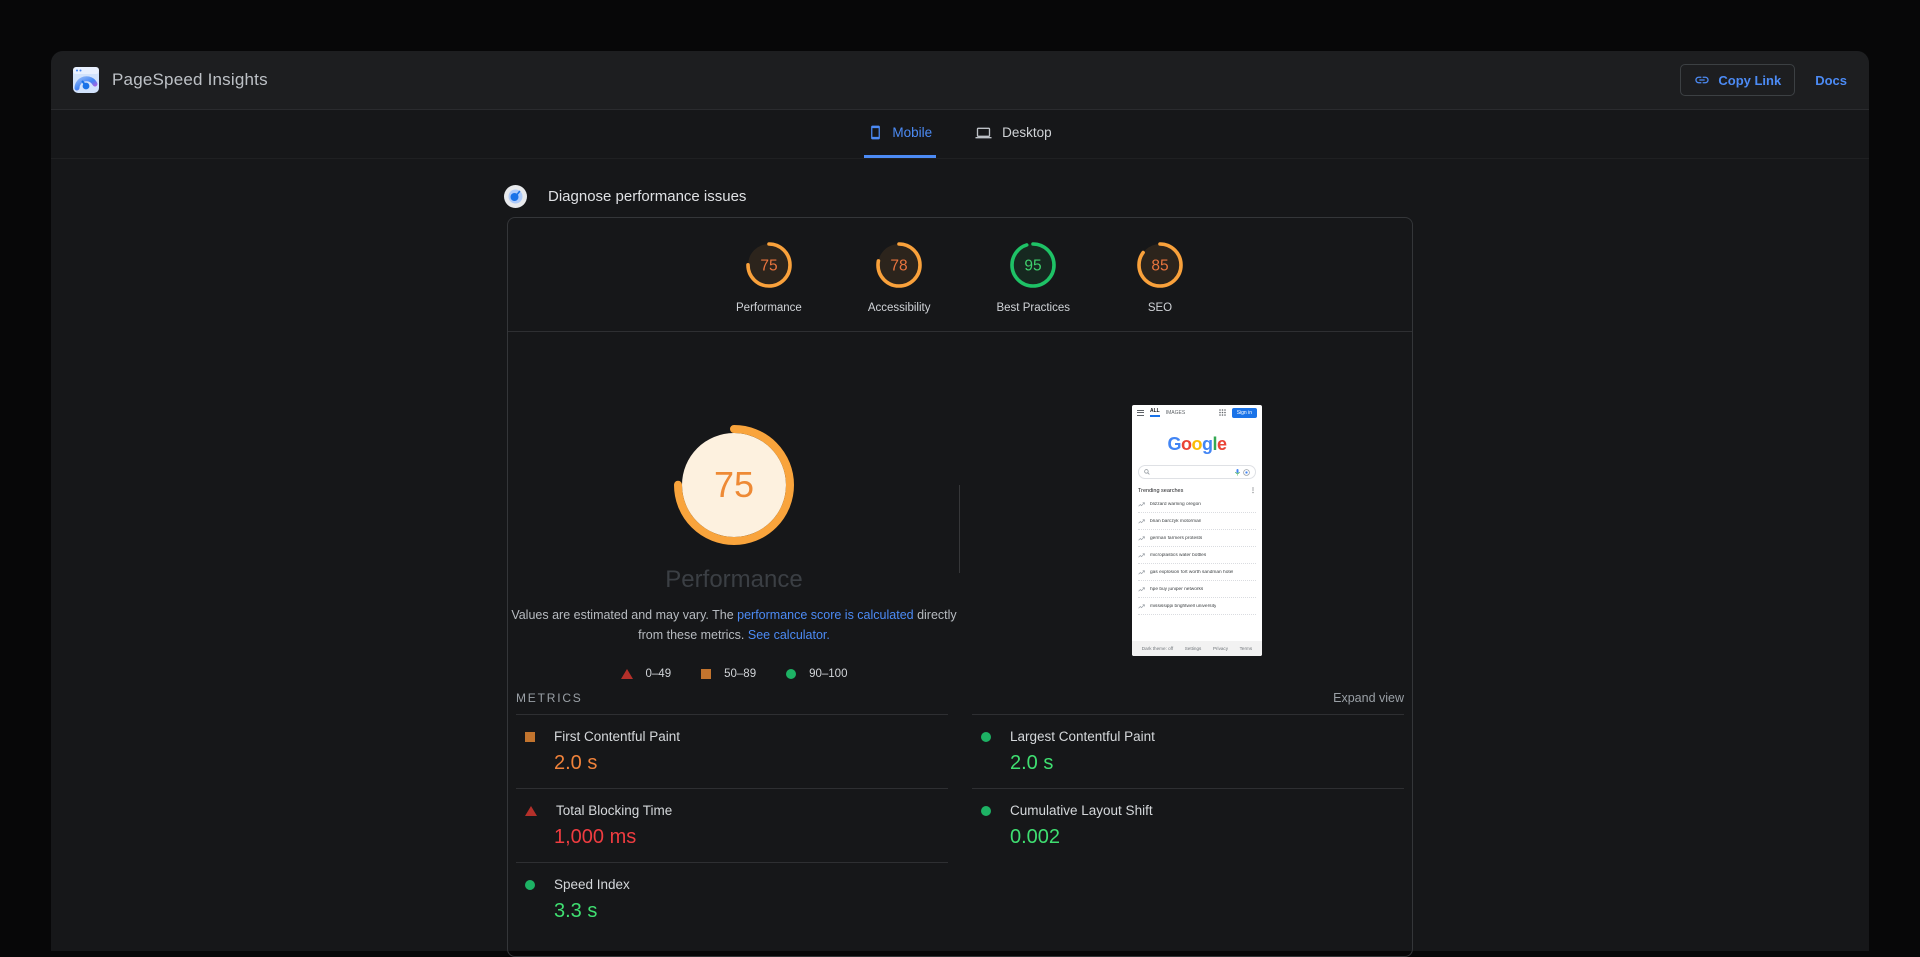 The width and height of the screenshot is (1920, 957). I want to click on tab-mobile: Mobile, so click(900, 134).